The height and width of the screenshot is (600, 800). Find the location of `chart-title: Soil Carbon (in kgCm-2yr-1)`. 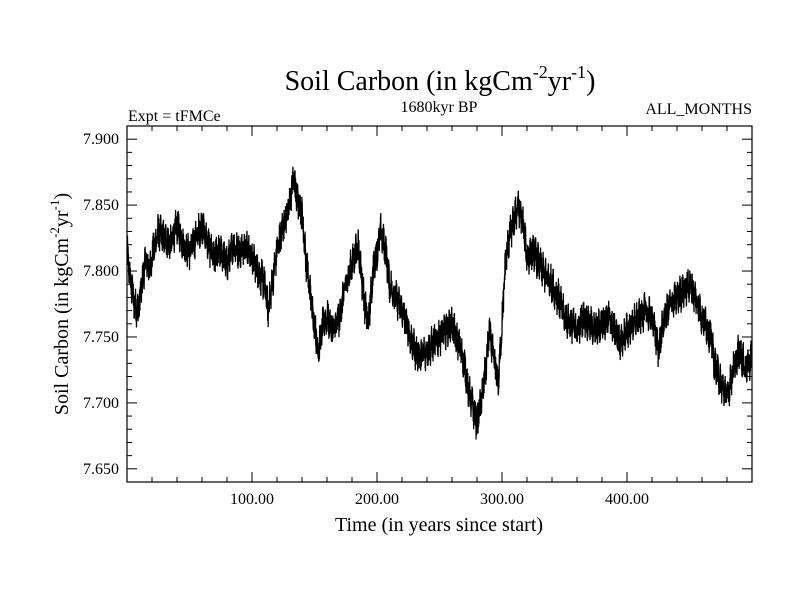

chart-title: Soil Carbon (in kgCm-2yr-1) is located at coordinates (440, 79).